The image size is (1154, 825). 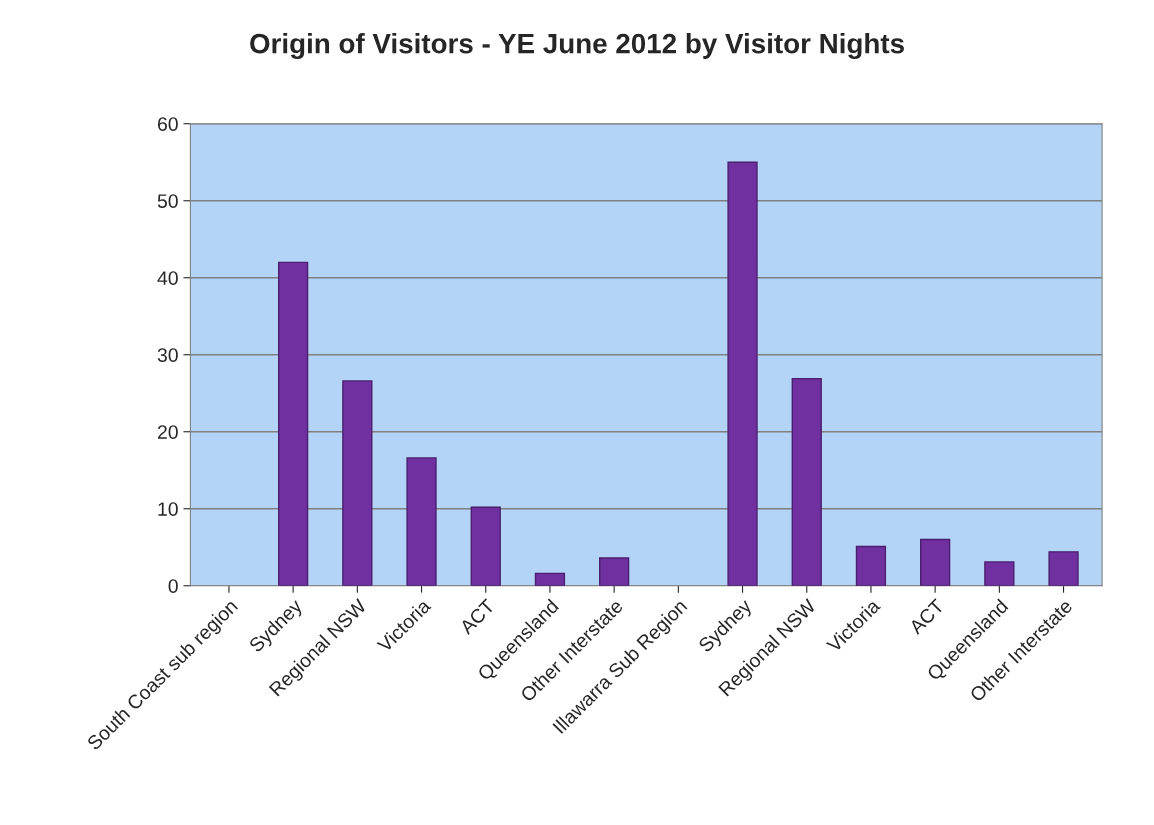 I want to click on y-tick-label: 0, so click(x=173, y=586).